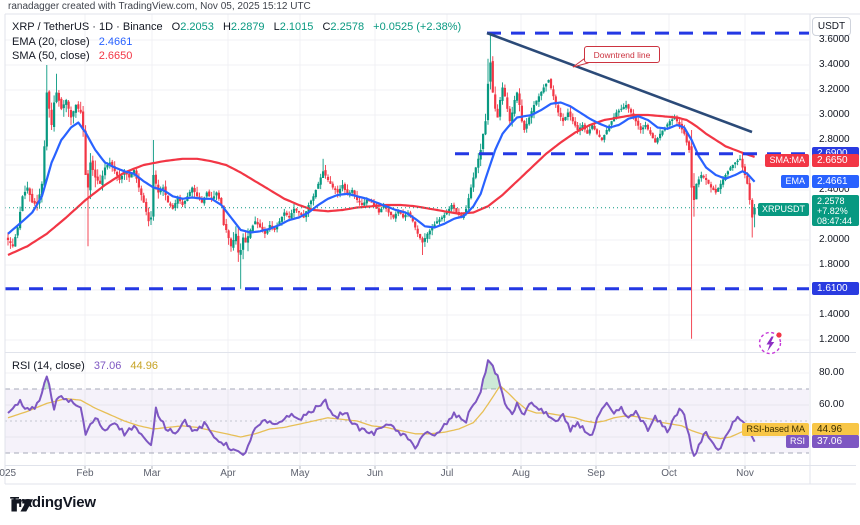 This screenshot has height=525, width=860. What do you see at coordinates (51, 42) in the screenshot?
I see `ema-label: EMA (20, close)` at bounding box center [51, 42].